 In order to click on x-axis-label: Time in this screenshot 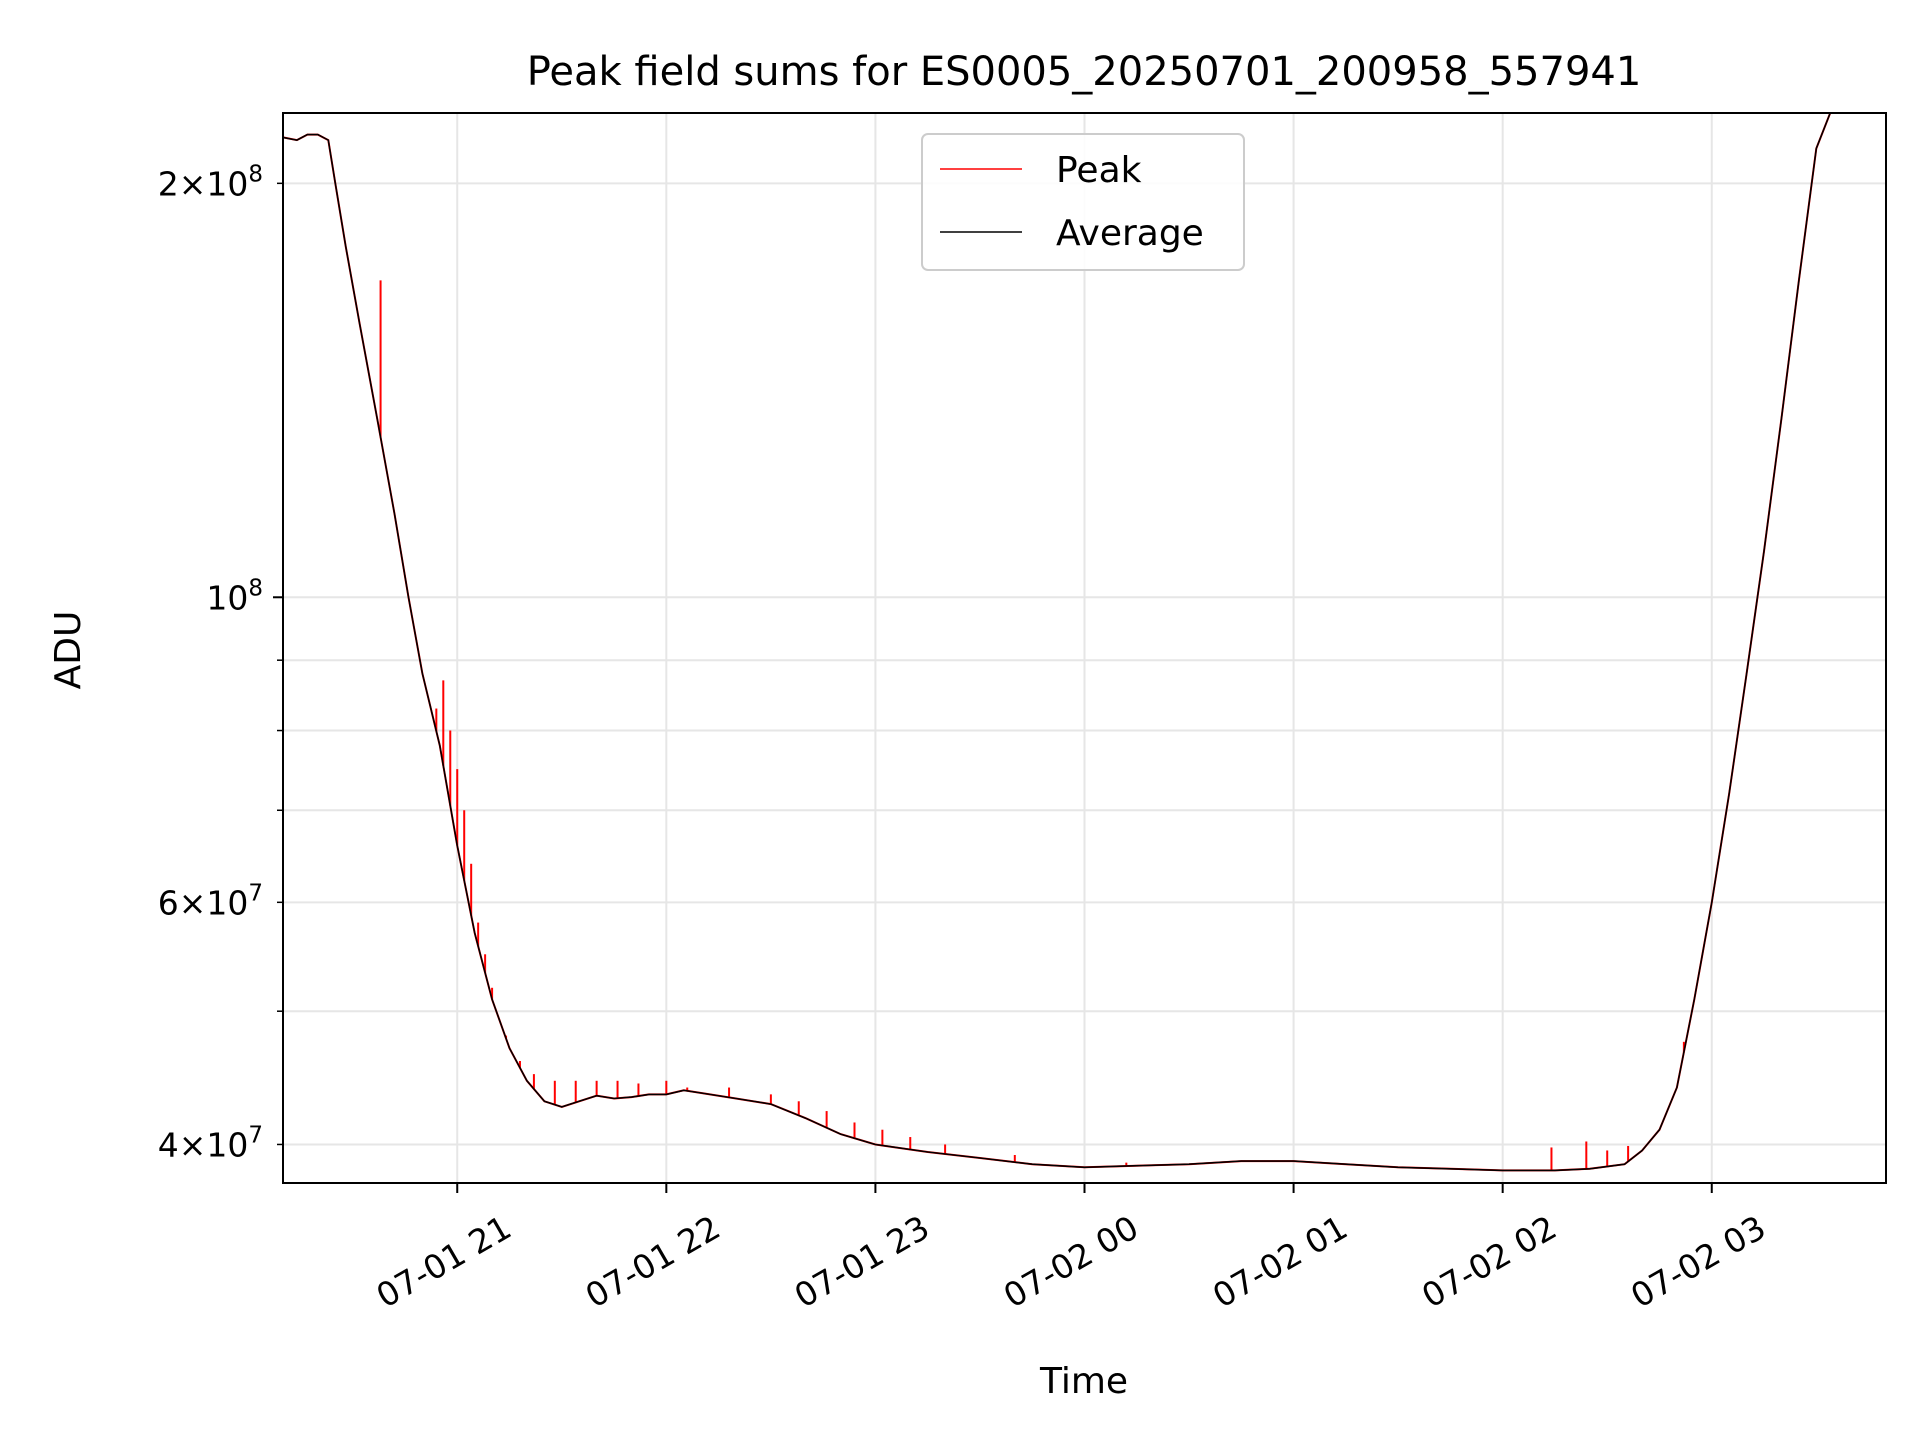, I will do `click(1083, 1381)`.